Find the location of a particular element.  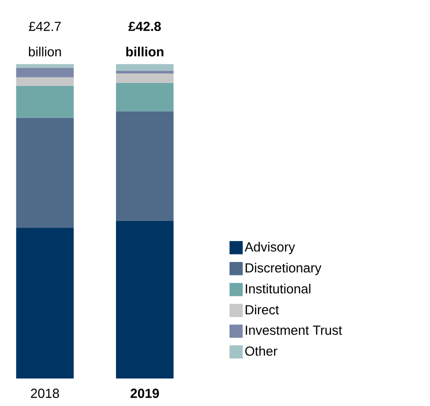

legend-label: Institutional is located at coordinates (278, 289).